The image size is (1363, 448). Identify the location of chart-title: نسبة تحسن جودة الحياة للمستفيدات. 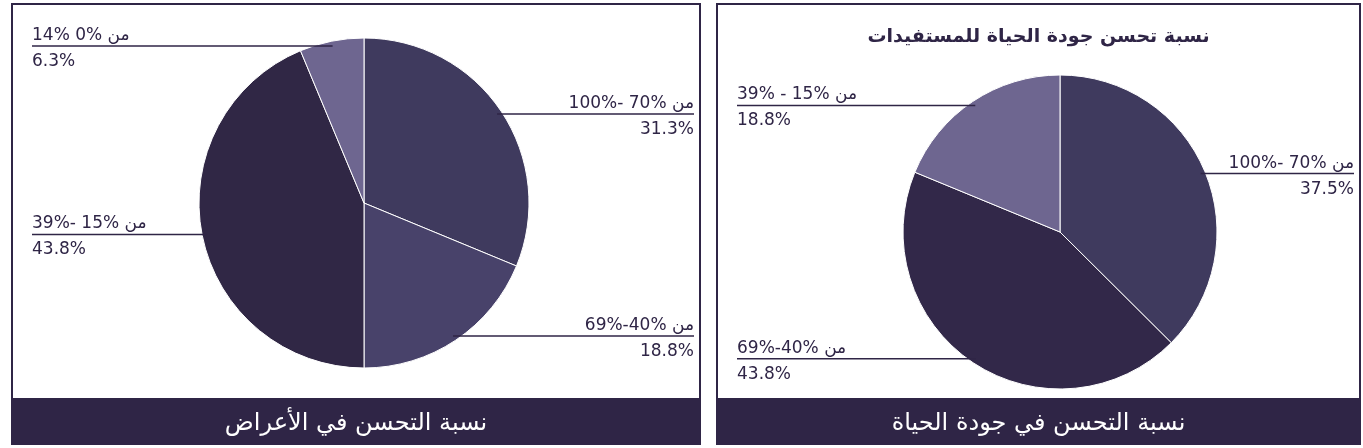
(1038, 35).